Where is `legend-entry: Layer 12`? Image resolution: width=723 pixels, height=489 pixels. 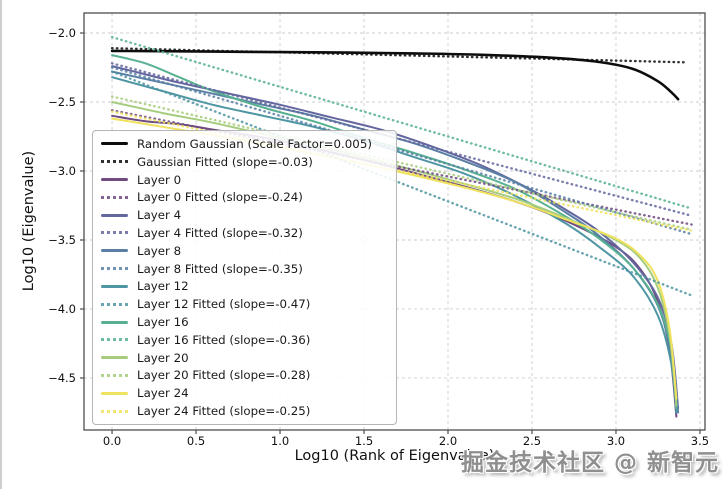 legend-entry: Layer 12 is located at coordinates (244, 286).